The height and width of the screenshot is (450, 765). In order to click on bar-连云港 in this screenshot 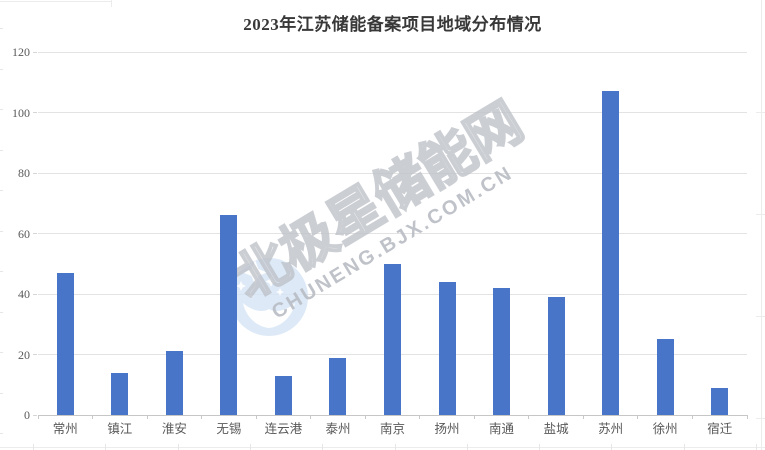, I will do `click(283, 395)`.